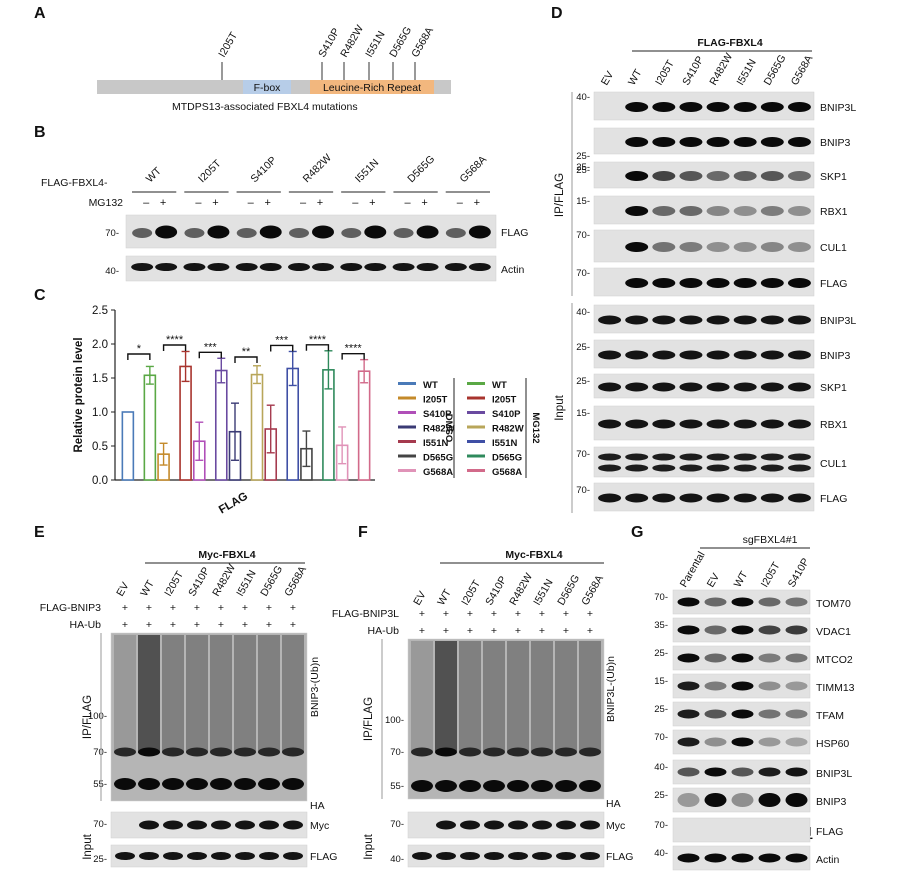  What do you see at coordinates (833, 284) in the screenshot?
I see `blot-label-ip-5: FLAG` at bounding box center [833, 284].